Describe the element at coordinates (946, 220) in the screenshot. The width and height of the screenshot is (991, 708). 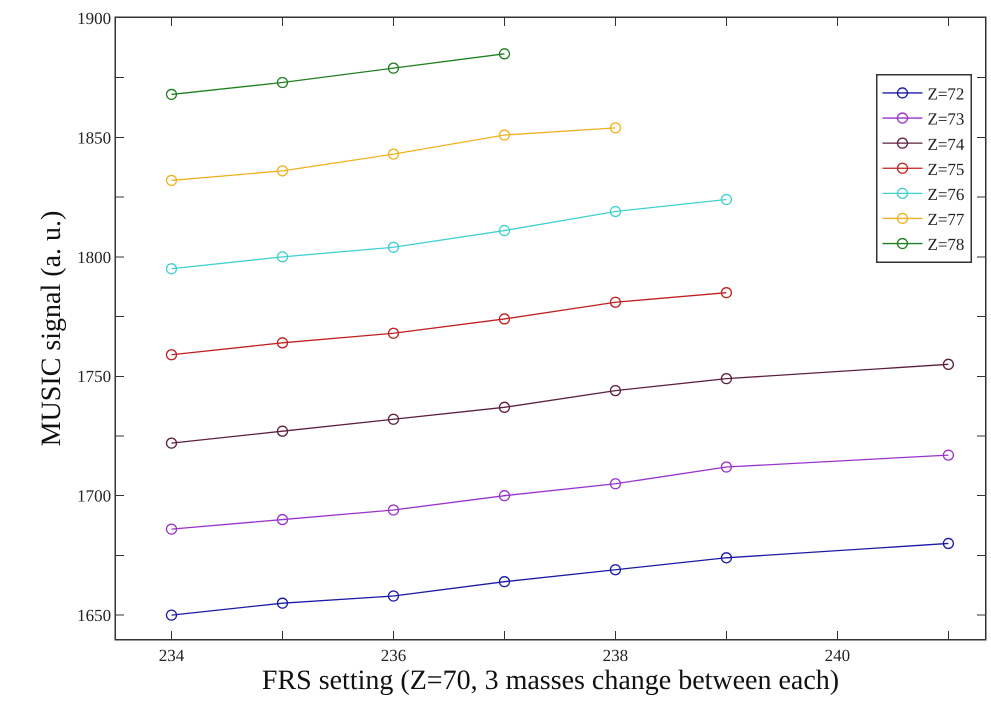
I see `legend-label: Z=77` at that location.